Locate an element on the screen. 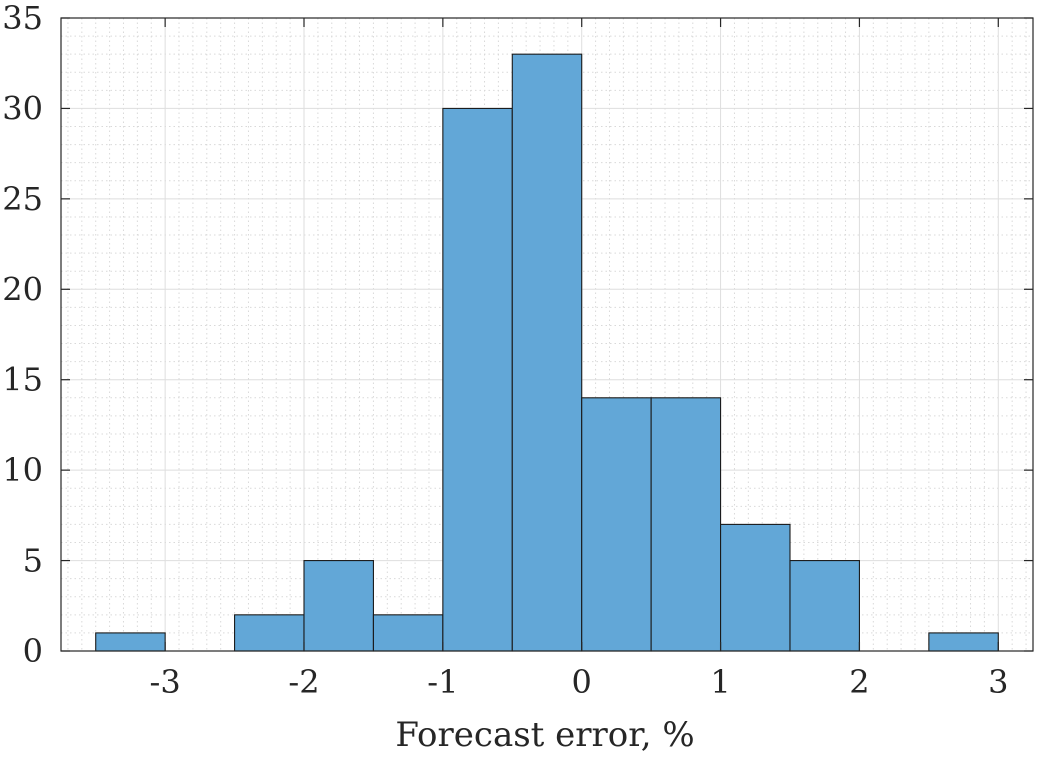 The height and width of the screenshot is (758, 1044). y-tick-labels: 0 5 10 15 20 25 30 35 is located at coordinates (22, 335).